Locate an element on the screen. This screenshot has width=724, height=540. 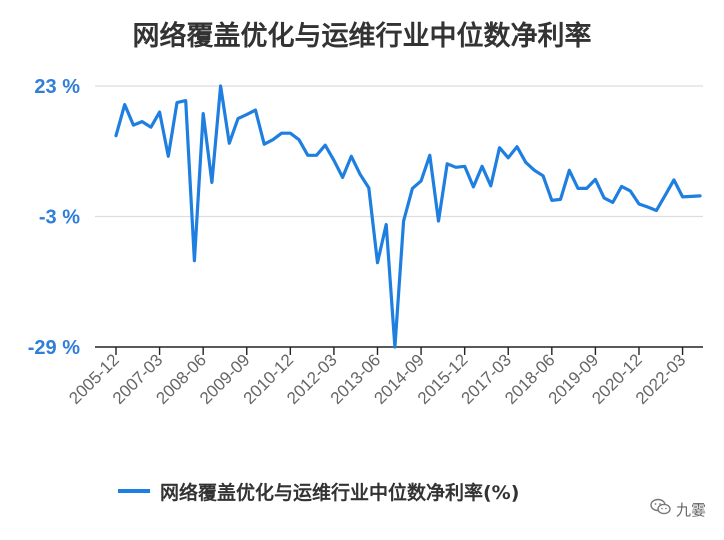
watermark-text: 九霎 is located at coordinates (690, 509).